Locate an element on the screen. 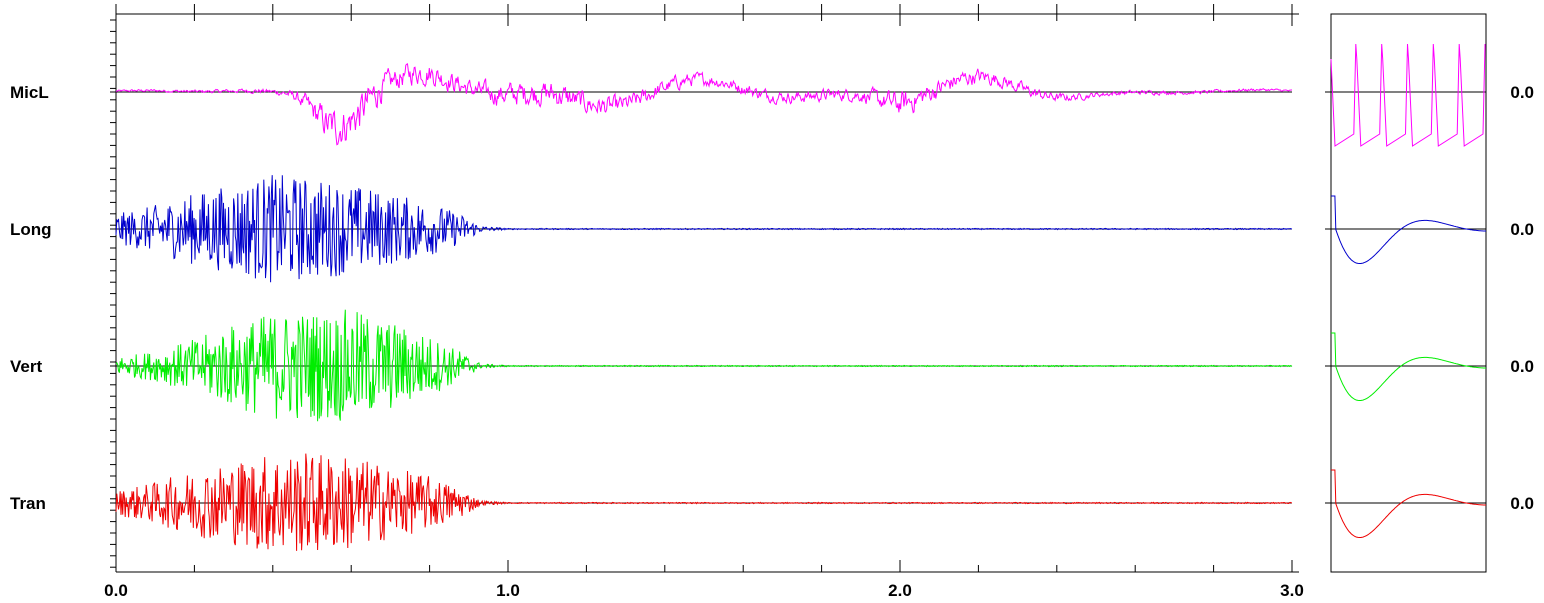 The height and width of the screenshot is (603, 1544). series-vert-line is located at coordinates (704, 365).